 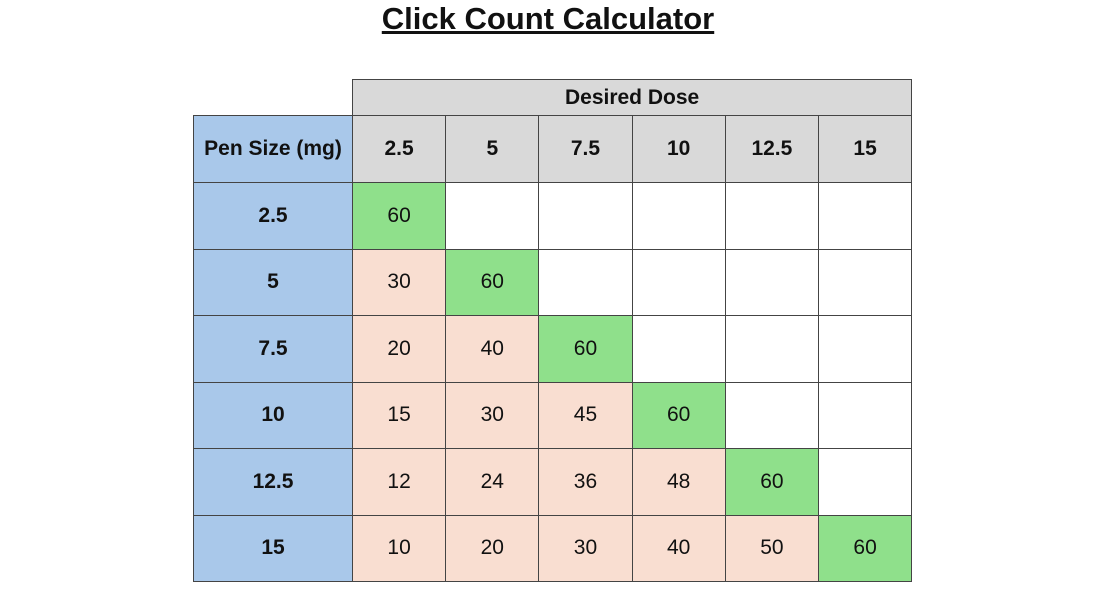 What do you see at coordinates (273, 216) in the screenshot?
I see `row-header: 2.5` at bounding box center [273, 216].